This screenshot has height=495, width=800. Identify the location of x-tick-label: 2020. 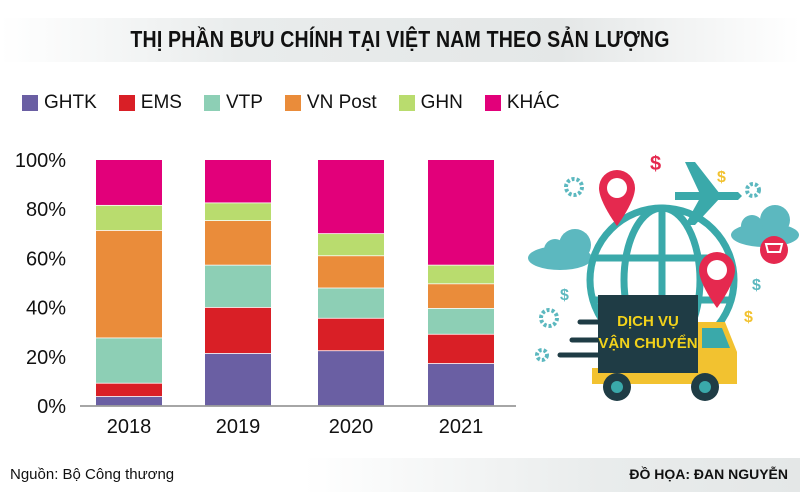
(351, 427).